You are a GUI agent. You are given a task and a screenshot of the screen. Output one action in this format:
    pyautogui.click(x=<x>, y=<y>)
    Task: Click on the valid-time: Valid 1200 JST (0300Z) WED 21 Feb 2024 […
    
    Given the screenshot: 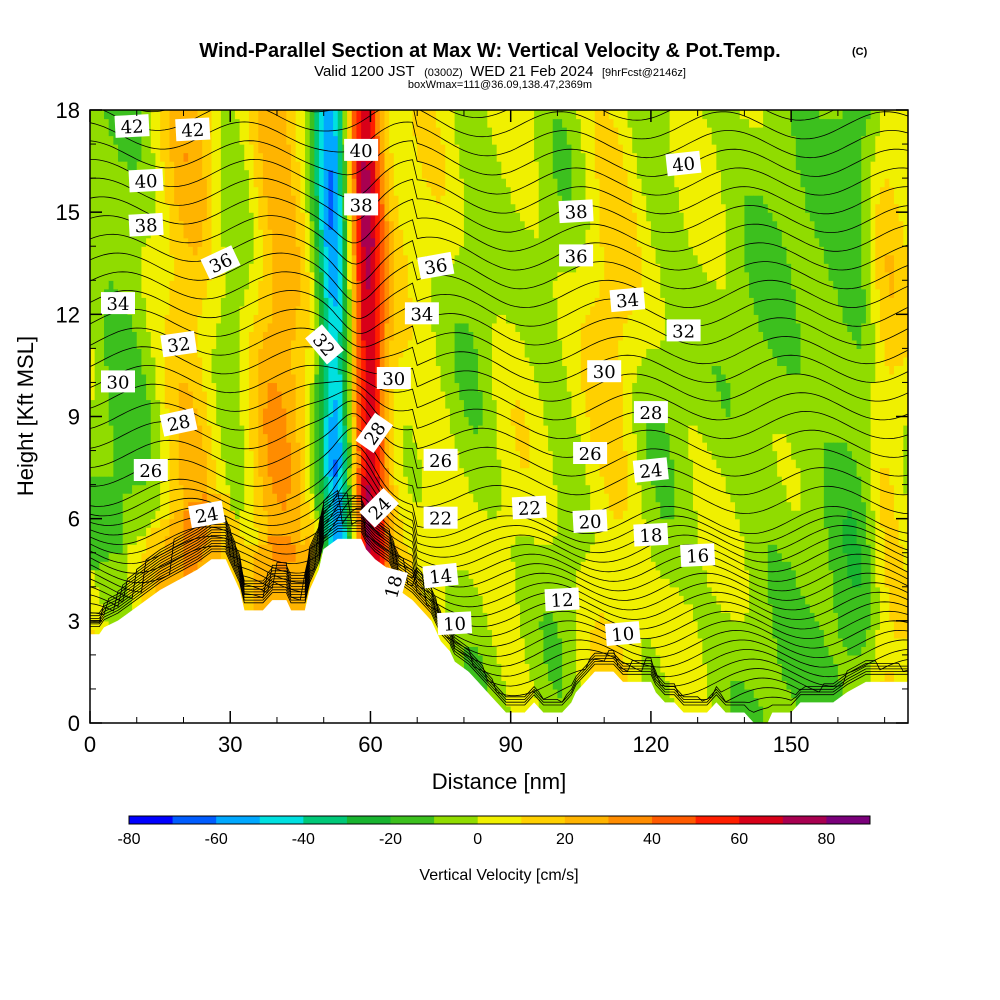 What is the action you would take?
    pyautogui.click(x=500, y=71)
    